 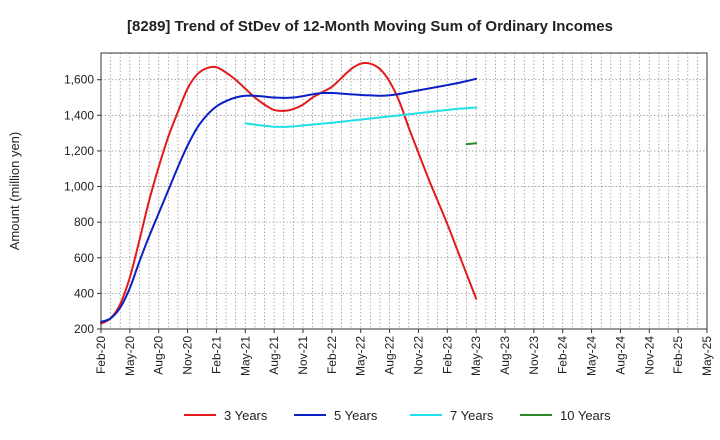 What do you see at coordinates (563, 355) in the screenshot?
I see `x-tick-label: Feb-24` at bounding box center [563, 355].